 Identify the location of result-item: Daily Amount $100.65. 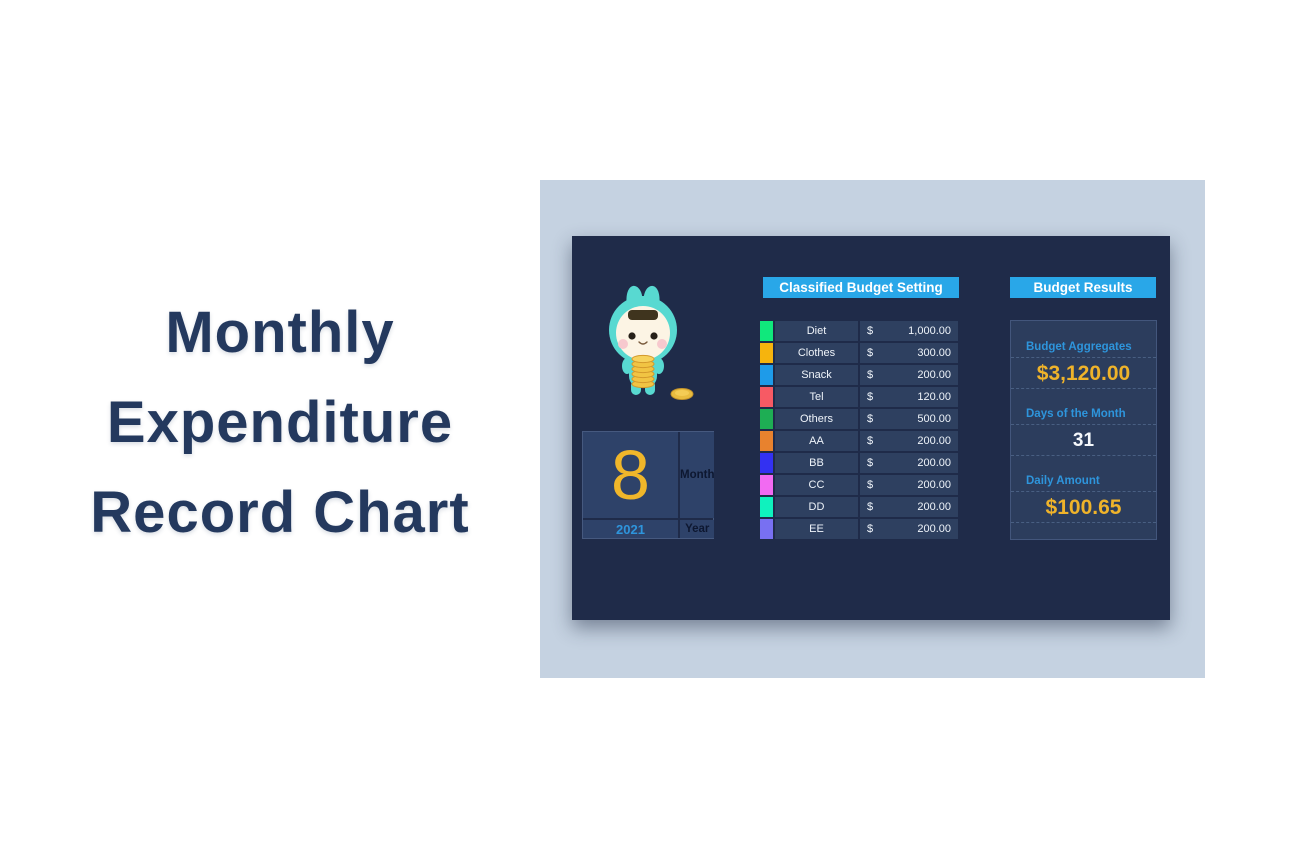
(1083, 497).